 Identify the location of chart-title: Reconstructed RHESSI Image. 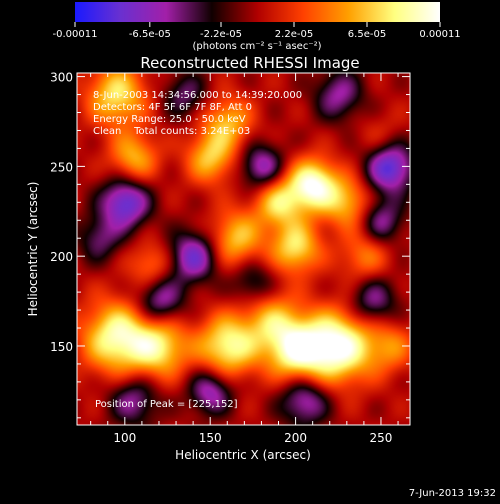
(249, 63).